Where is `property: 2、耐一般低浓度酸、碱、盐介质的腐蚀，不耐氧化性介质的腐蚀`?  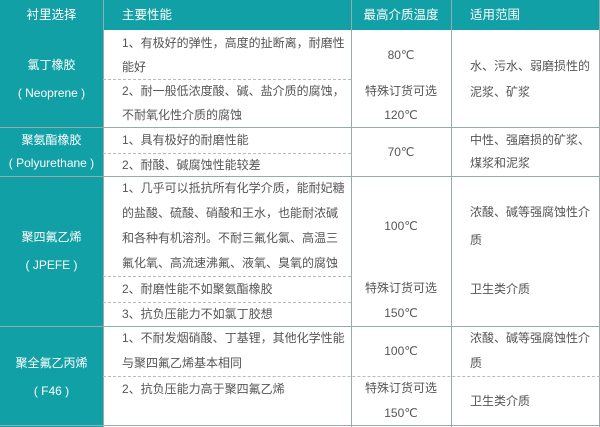 property: 2、耐一般低浓度酸、碱、盐介质的腐蚀，不耐氧化性介质的腐蚀 is located at coordinates (233, 103).